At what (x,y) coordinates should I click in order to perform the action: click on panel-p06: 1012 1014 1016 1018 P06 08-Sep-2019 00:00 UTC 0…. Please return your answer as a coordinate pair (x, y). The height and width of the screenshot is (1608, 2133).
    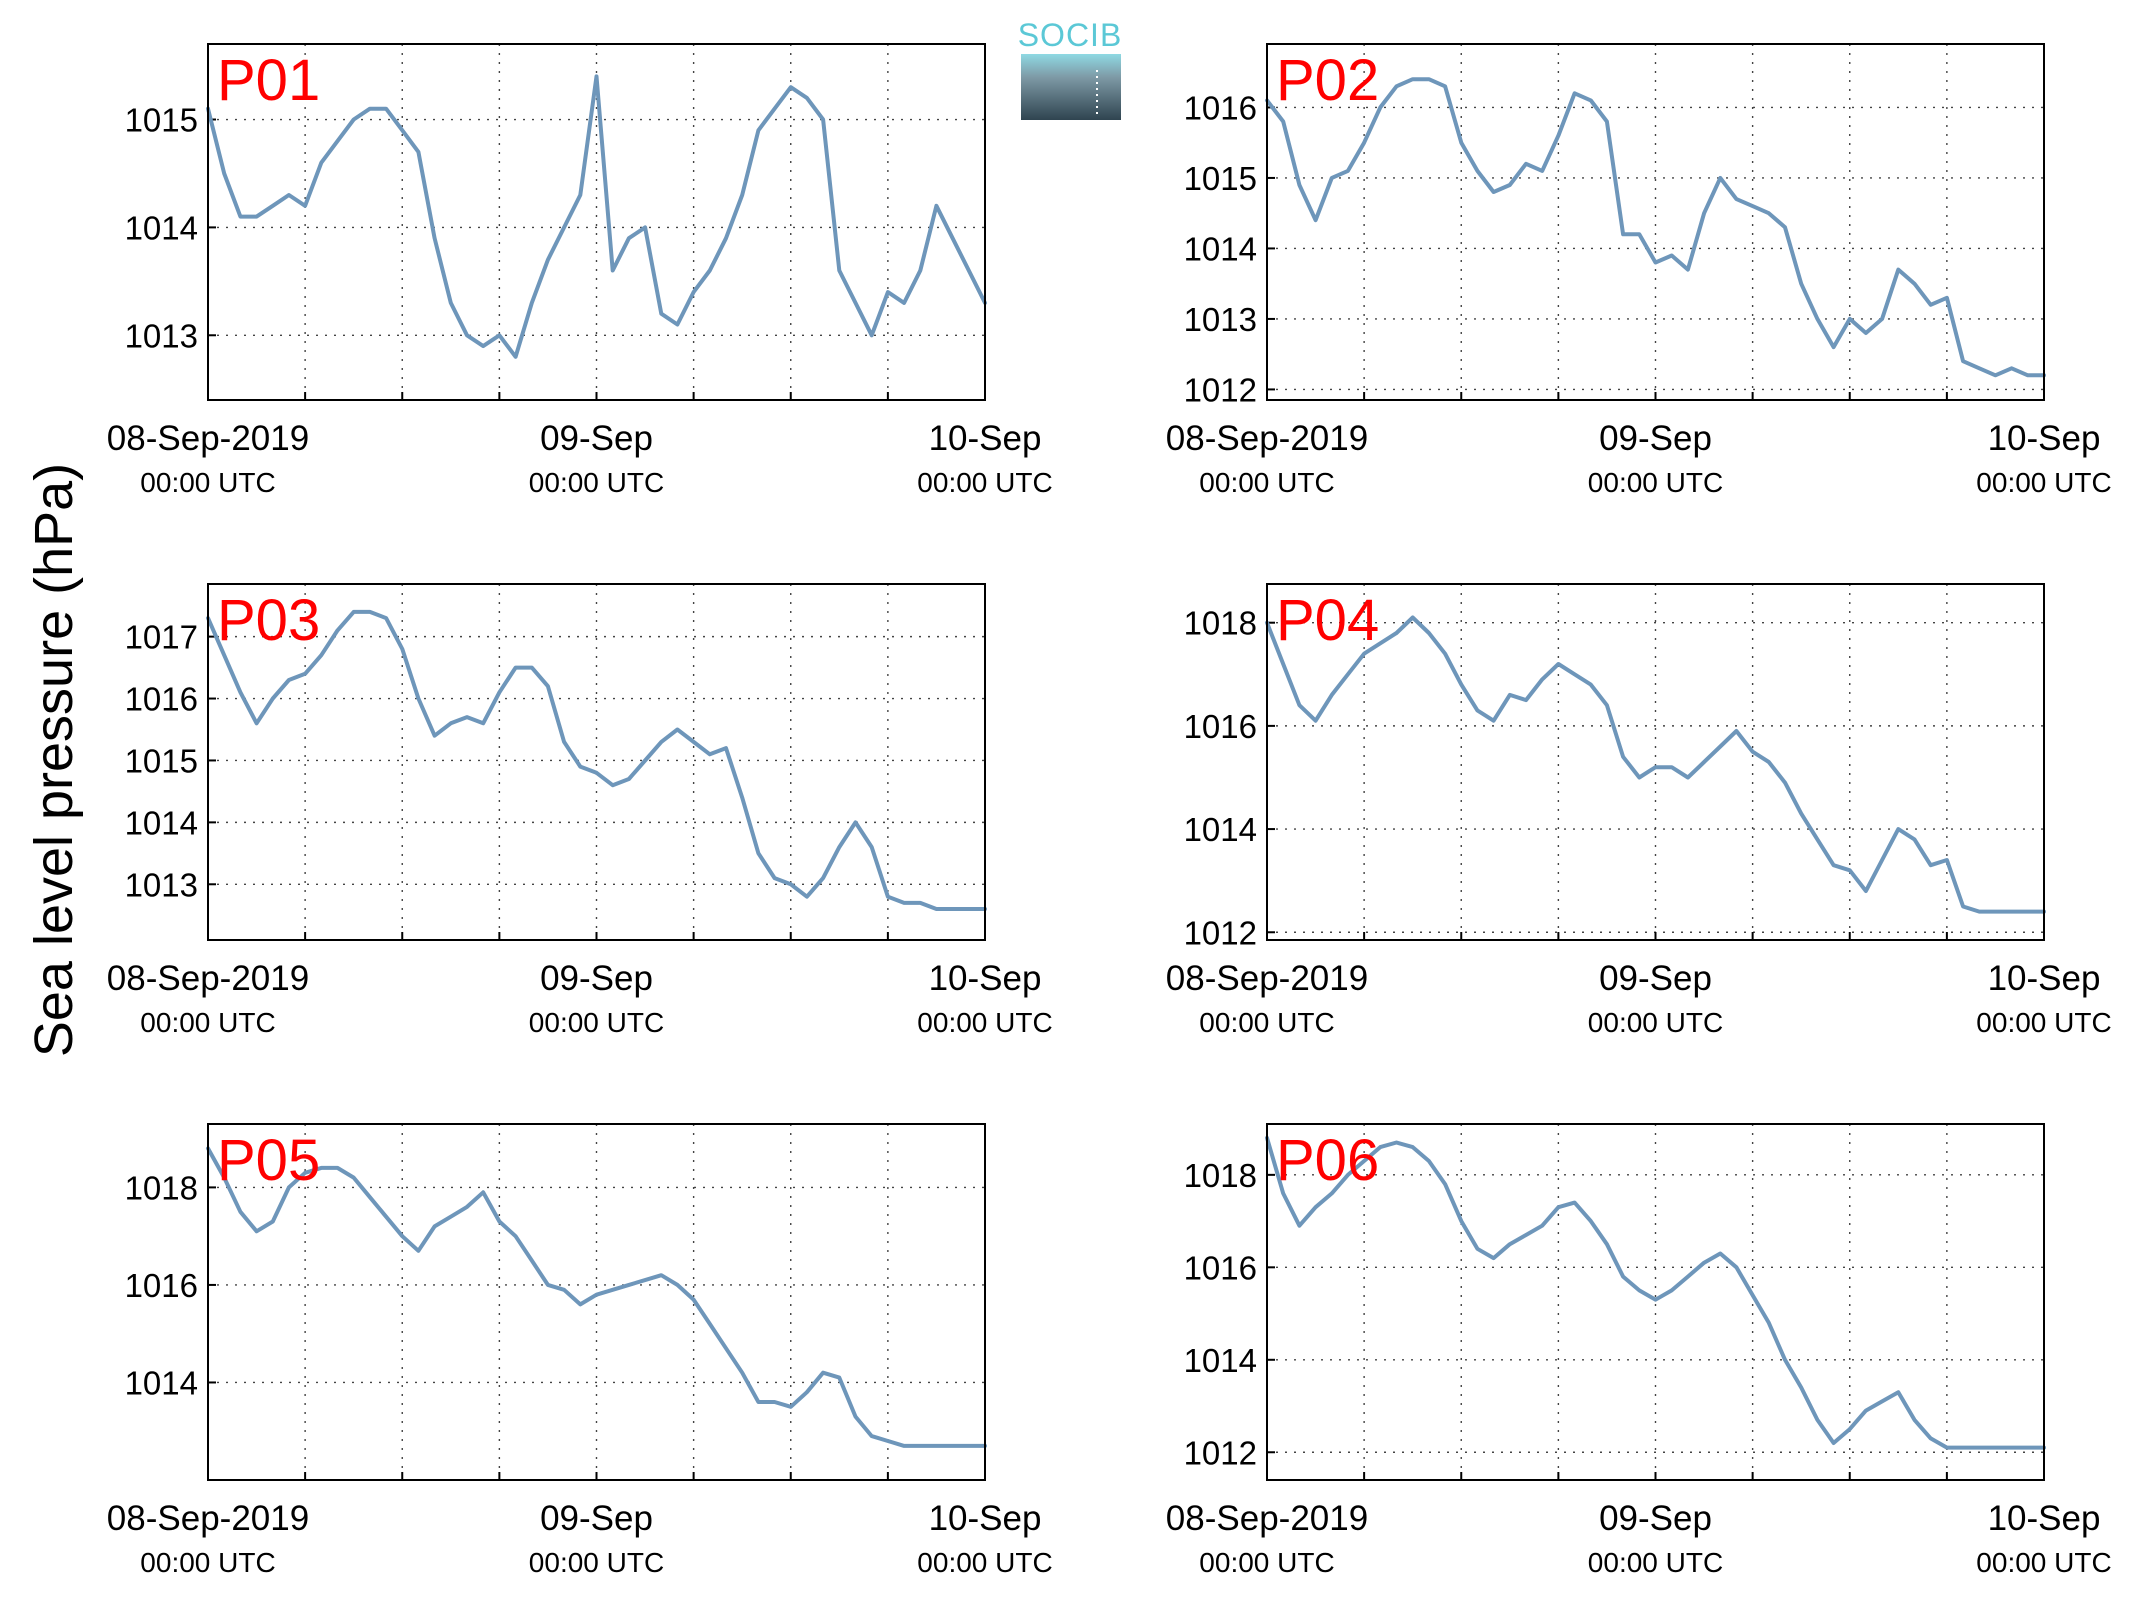
    Looking at the image, I should click on (1639, 1350).